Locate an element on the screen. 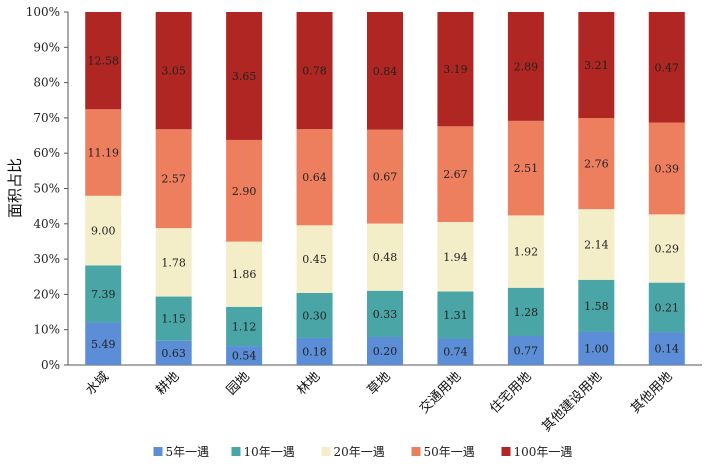  y-tick-label: 70% is located at coordinates (46, 118).